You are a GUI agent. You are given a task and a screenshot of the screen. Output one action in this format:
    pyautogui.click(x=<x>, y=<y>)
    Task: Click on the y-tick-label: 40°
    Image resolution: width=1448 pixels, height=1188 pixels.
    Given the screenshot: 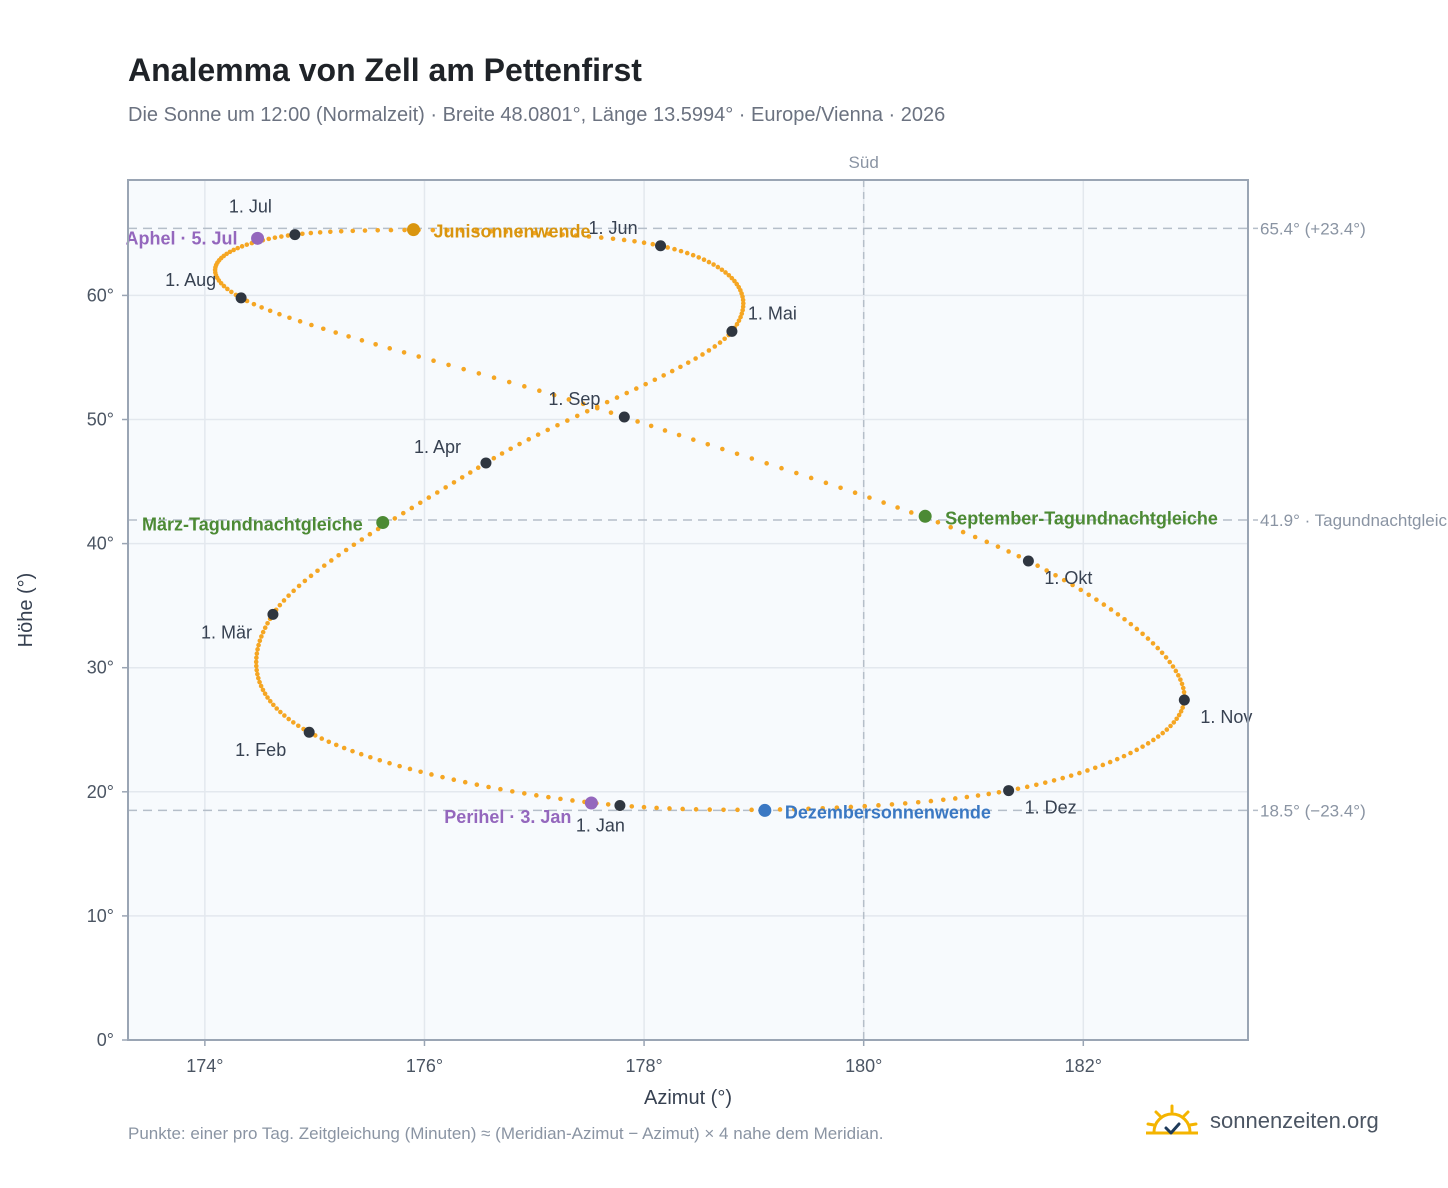 What is the action you would take?
    pyautogui.click(x=100, y=544)
    